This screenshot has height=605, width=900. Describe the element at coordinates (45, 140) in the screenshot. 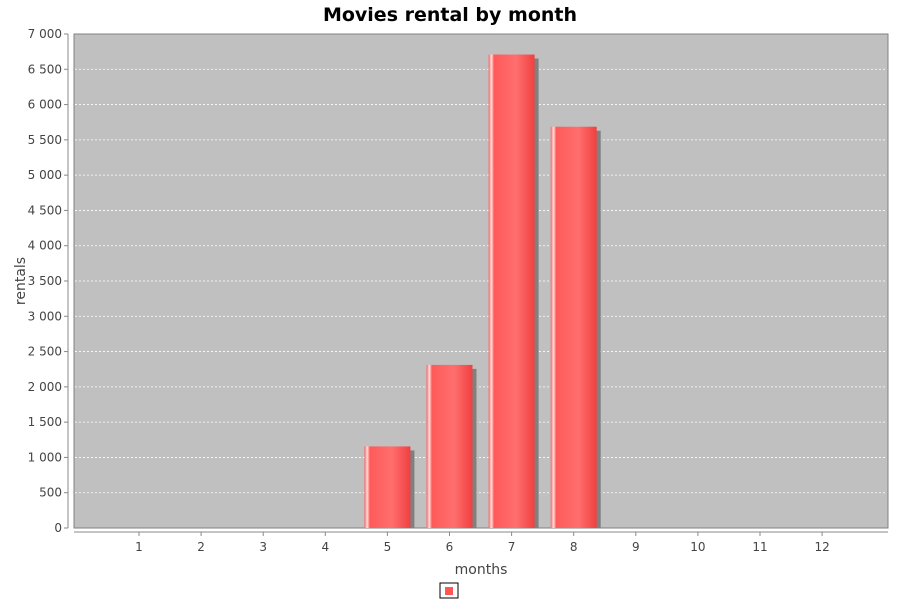

I see `y-tick-label: 5 500` at that location.